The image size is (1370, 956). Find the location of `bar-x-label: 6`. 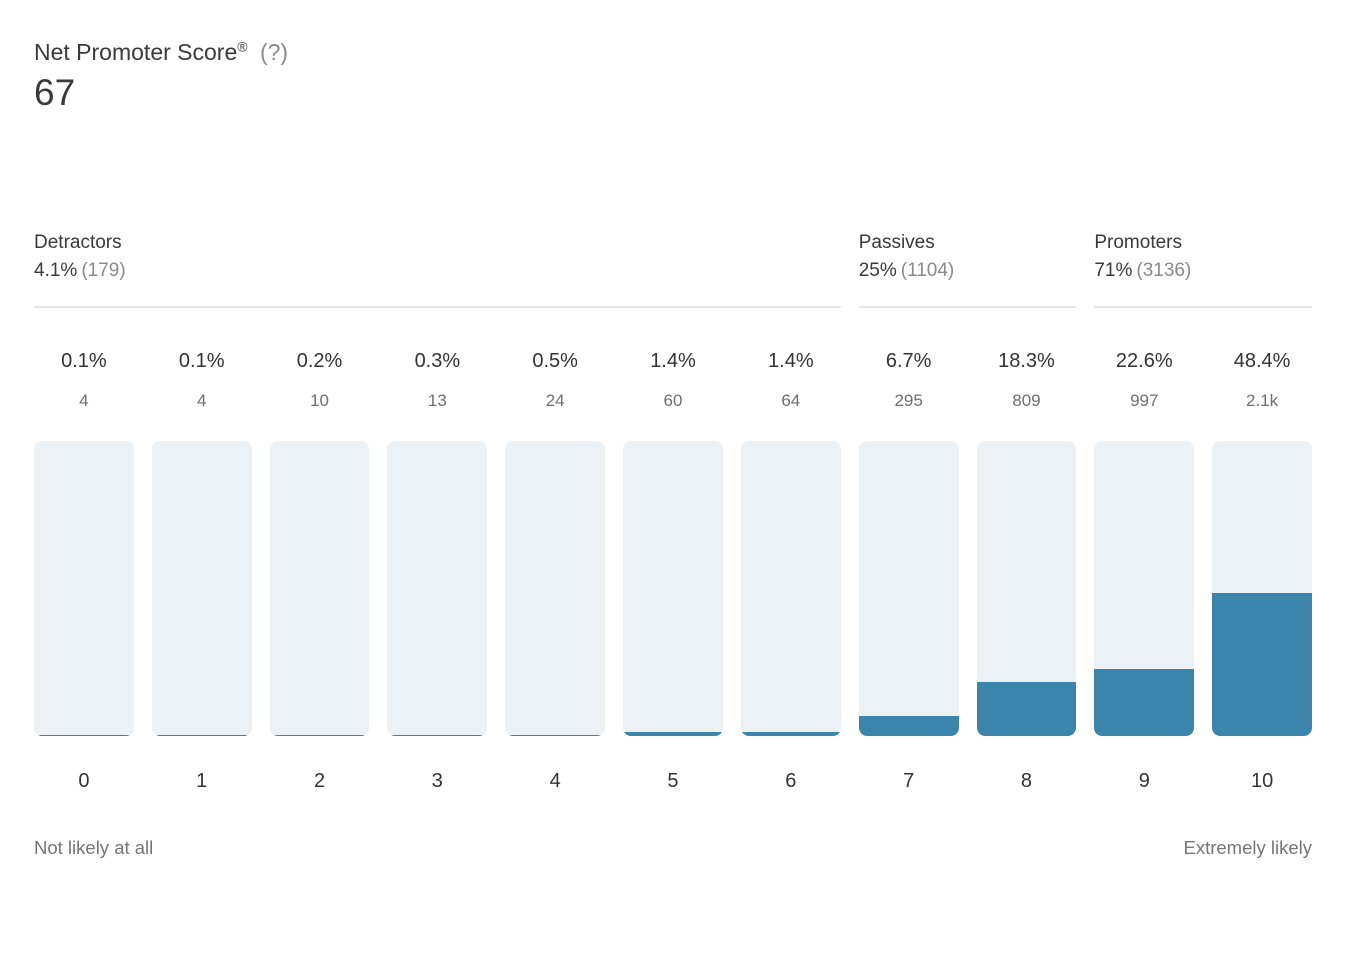

bar-x-label: 6 is located at coordinates (791, 781).